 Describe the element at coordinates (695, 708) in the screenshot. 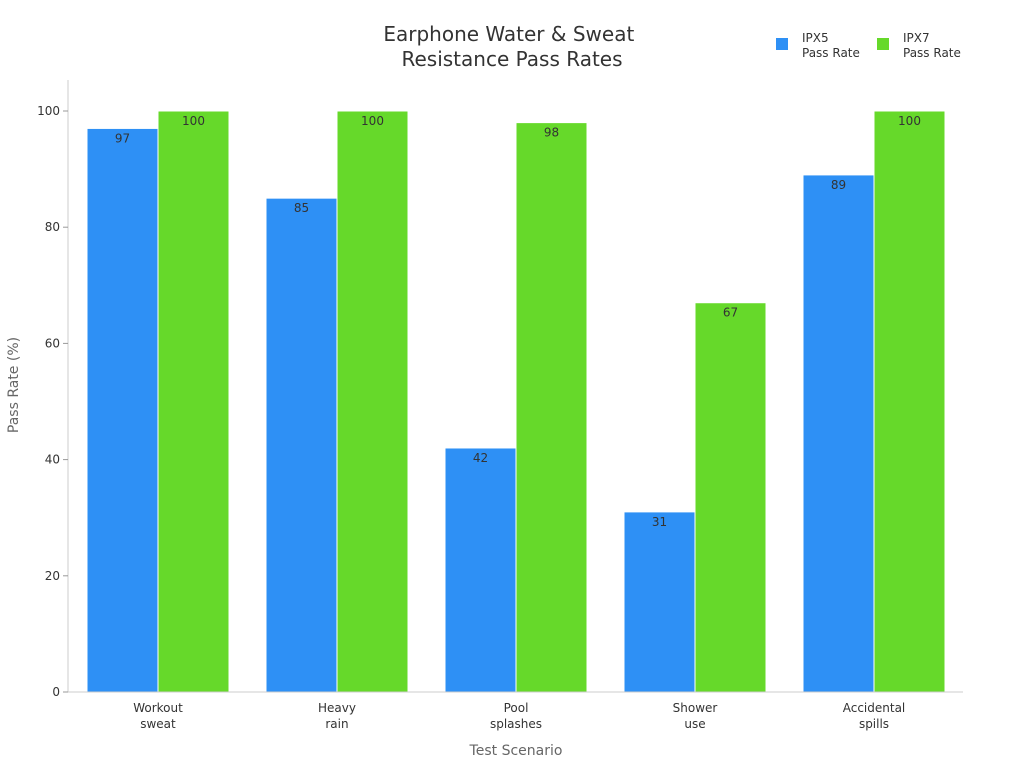

I see `x-tick-label-3-line-0: Shower` at that location.